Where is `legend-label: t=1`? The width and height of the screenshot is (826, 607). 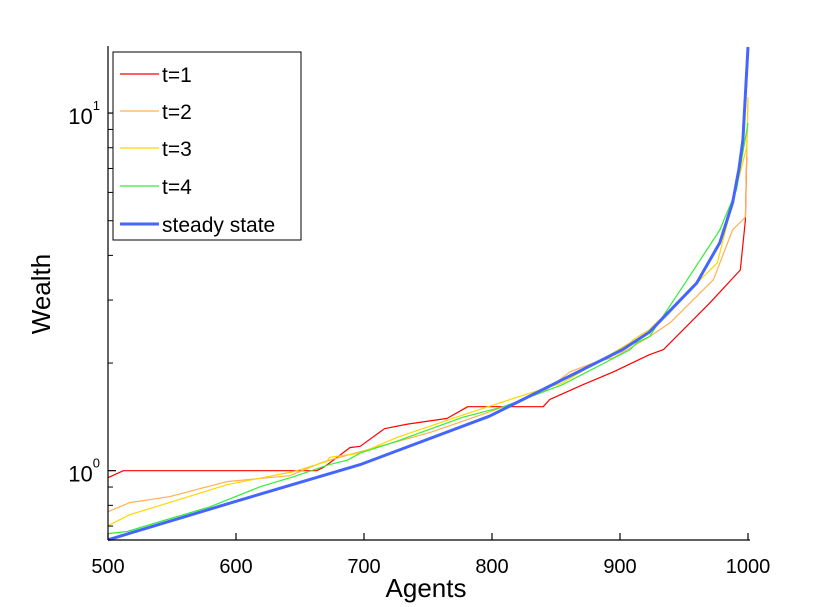
legend-label: t=1 is located at coordinates (177, 75).